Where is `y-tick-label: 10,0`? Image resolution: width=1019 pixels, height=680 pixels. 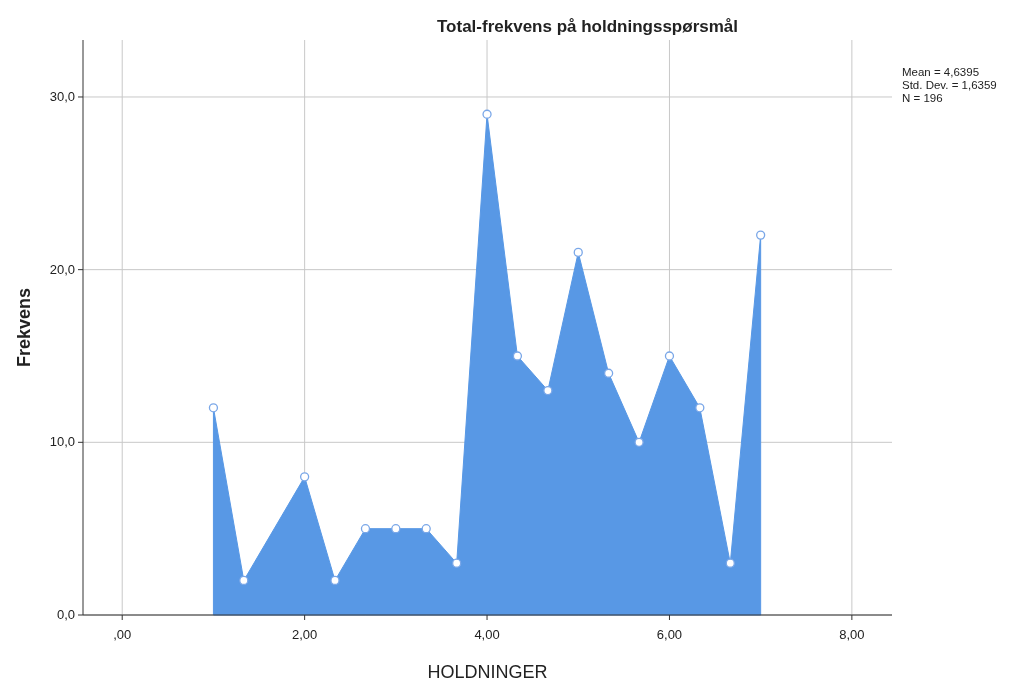 y-tick-label: 10,0 is located at coordinates (62, 442).